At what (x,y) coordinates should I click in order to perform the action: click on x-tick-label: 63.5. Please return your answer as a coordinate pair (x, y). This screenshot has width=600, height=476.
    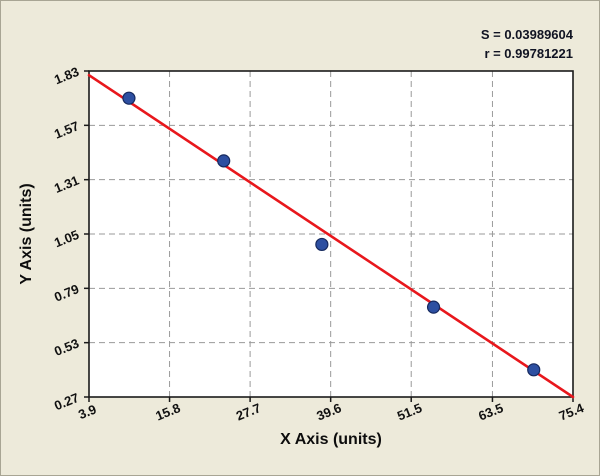
    Looking at the image, I should click on (490, 411).